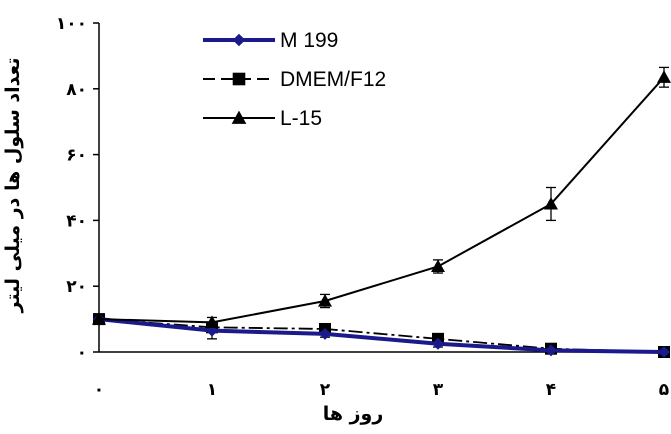 This screenshot has width=671, height=434. Describe the element at coordinates (301, 118) in the screenshot. I see `legend-label: L-15` at that location.